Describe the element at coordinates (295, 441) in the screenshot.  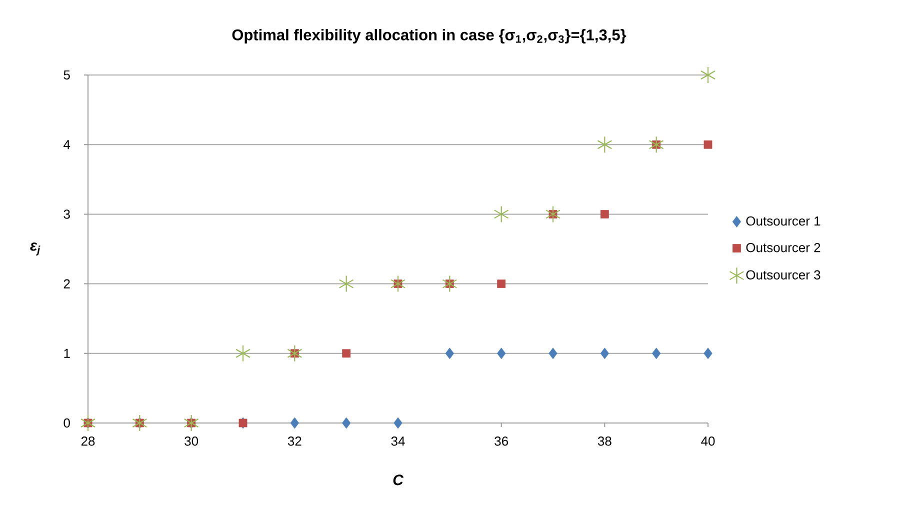
I see `x-tick-label: 32` at that location.